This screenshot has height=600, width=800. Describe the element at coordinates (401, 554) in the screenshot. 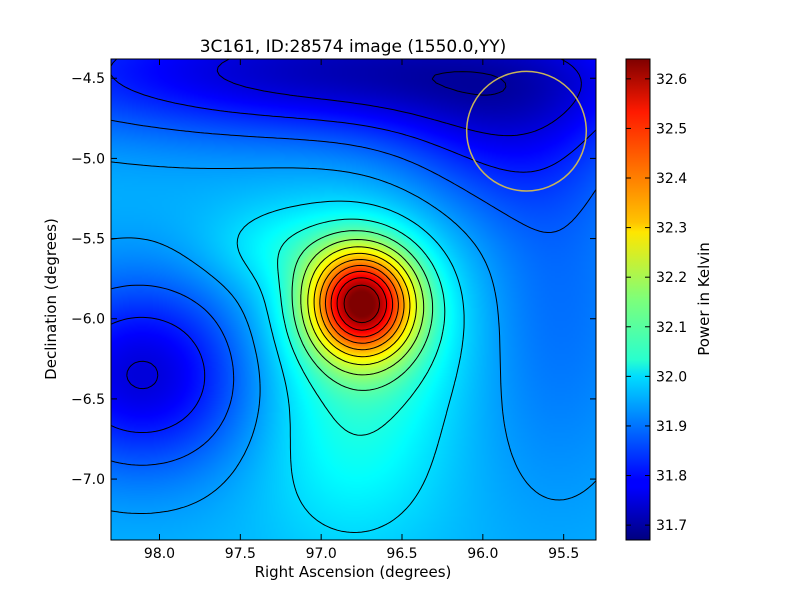

I see `x-tick-label: 96.5` at that location.